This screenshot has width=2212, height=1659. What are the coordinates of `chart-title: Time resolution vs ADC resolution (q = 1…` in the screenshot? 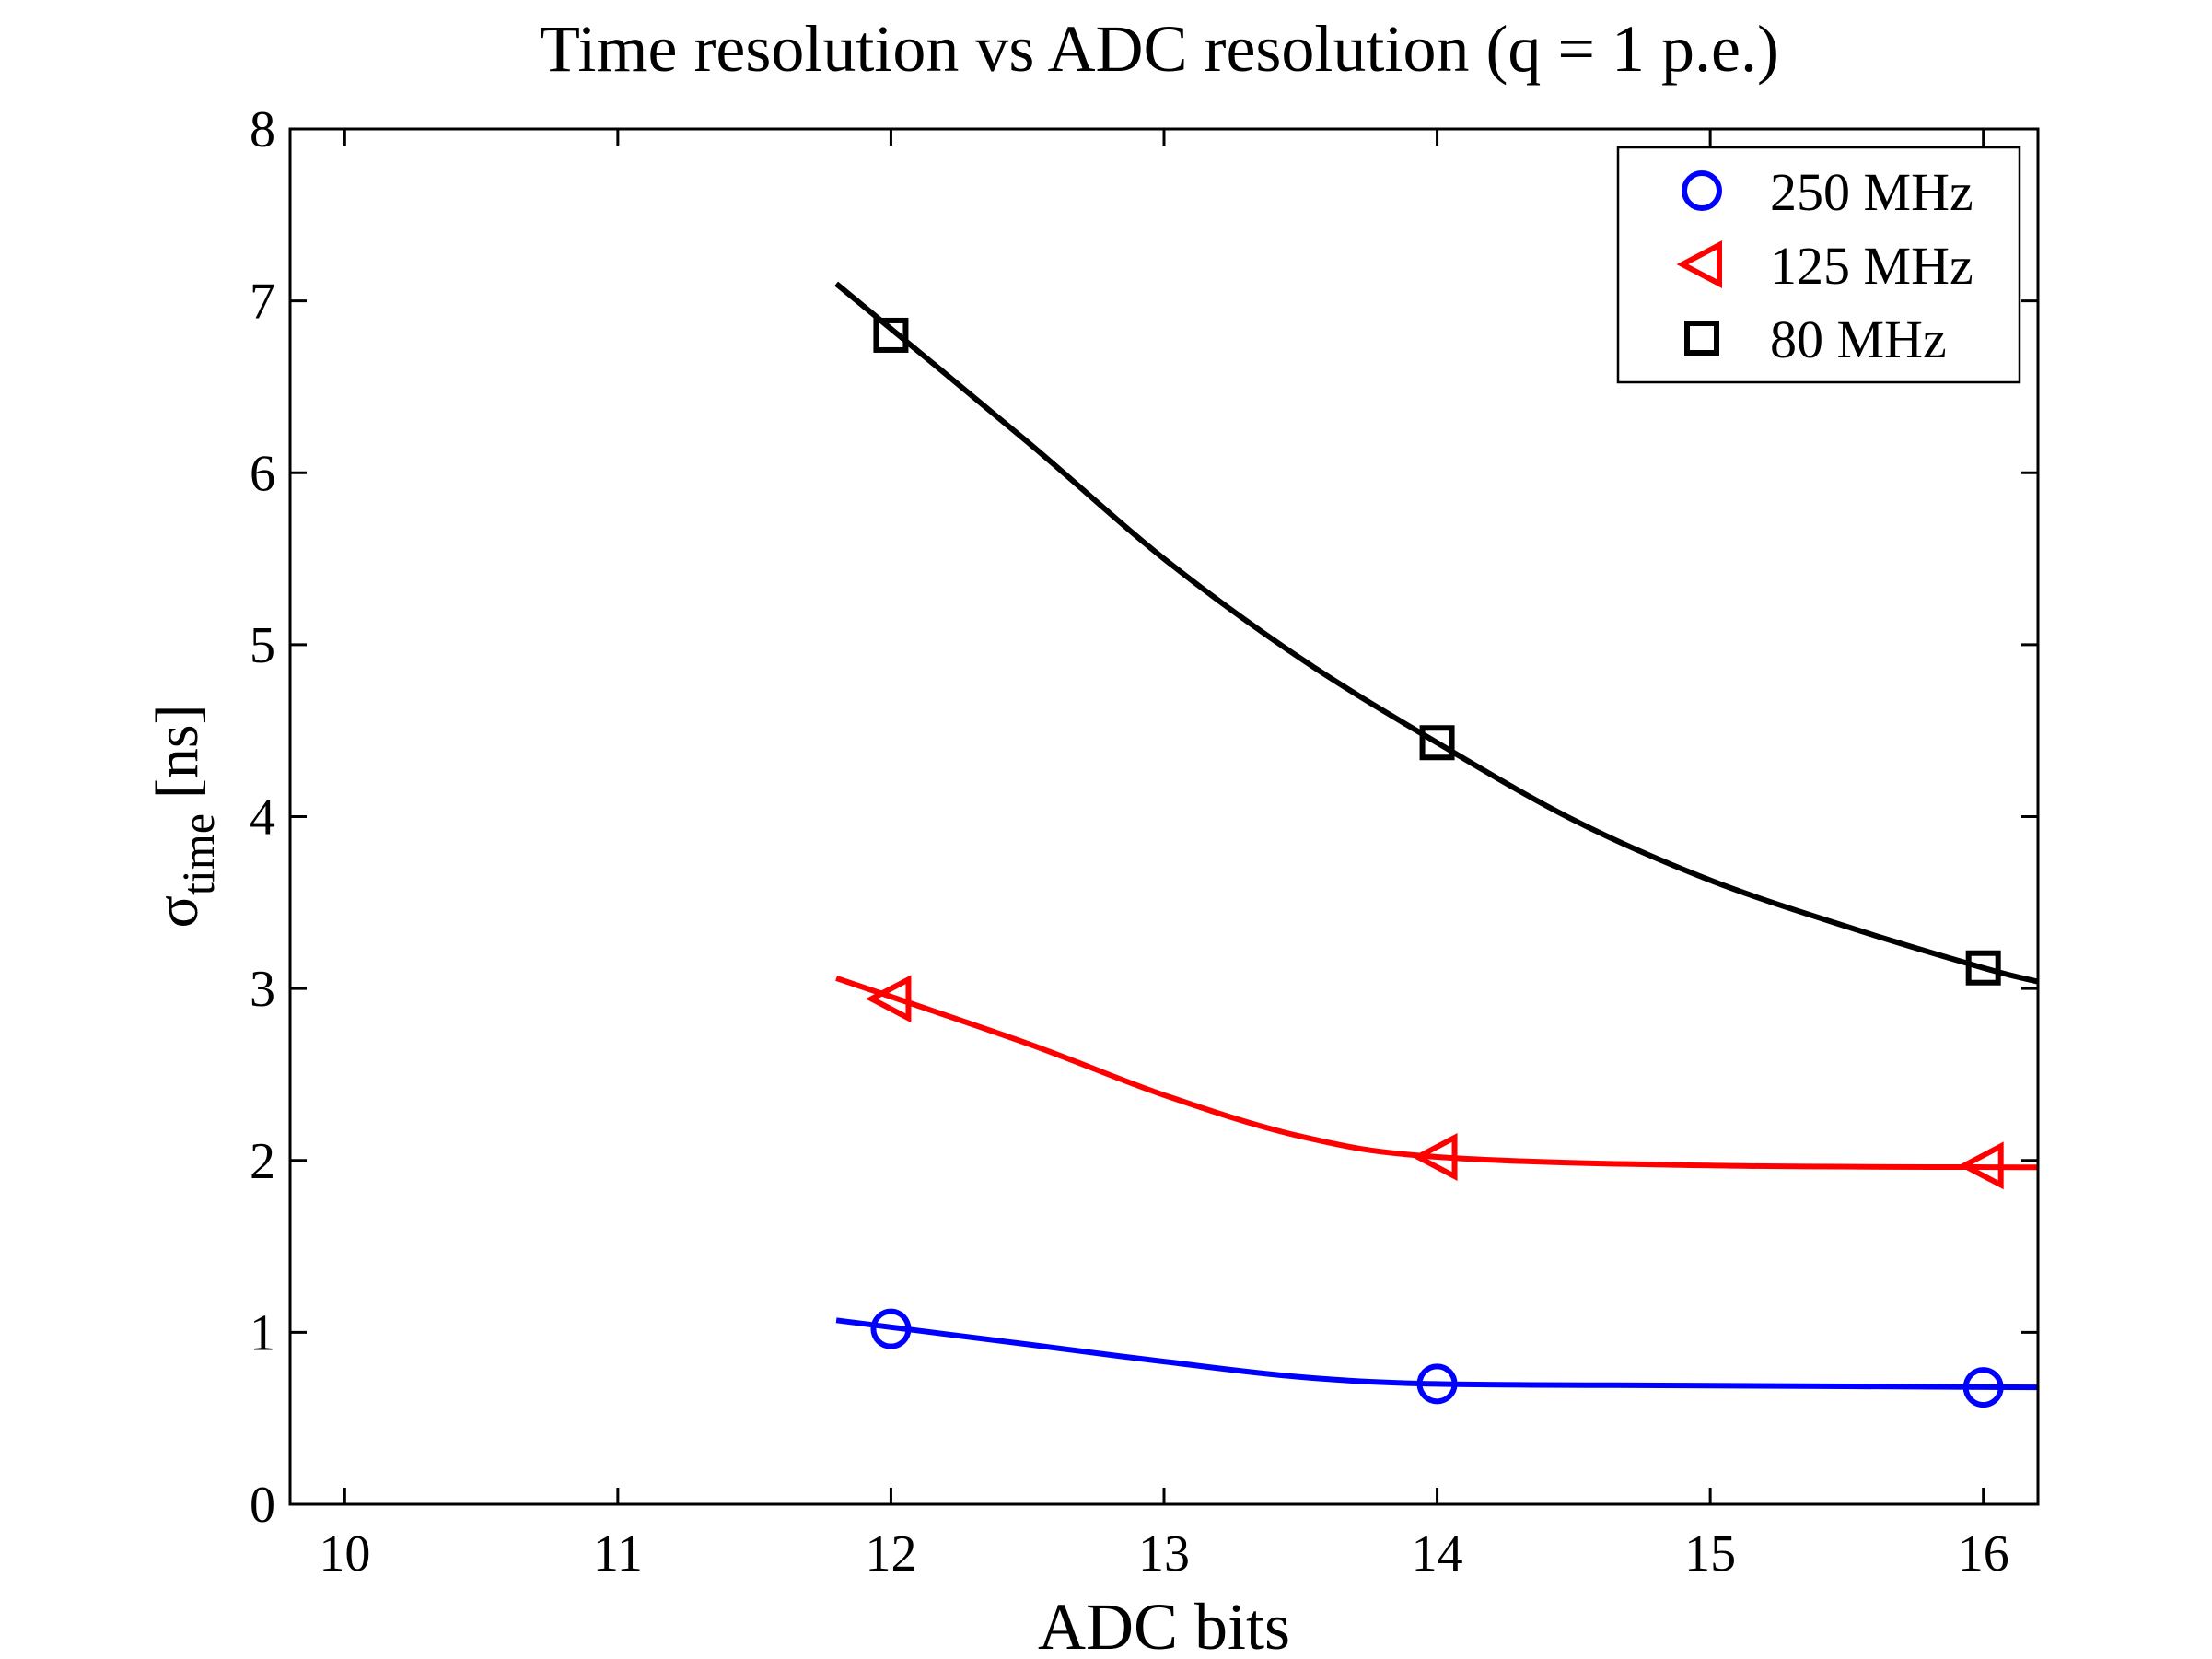 It's located at (1159, 49).